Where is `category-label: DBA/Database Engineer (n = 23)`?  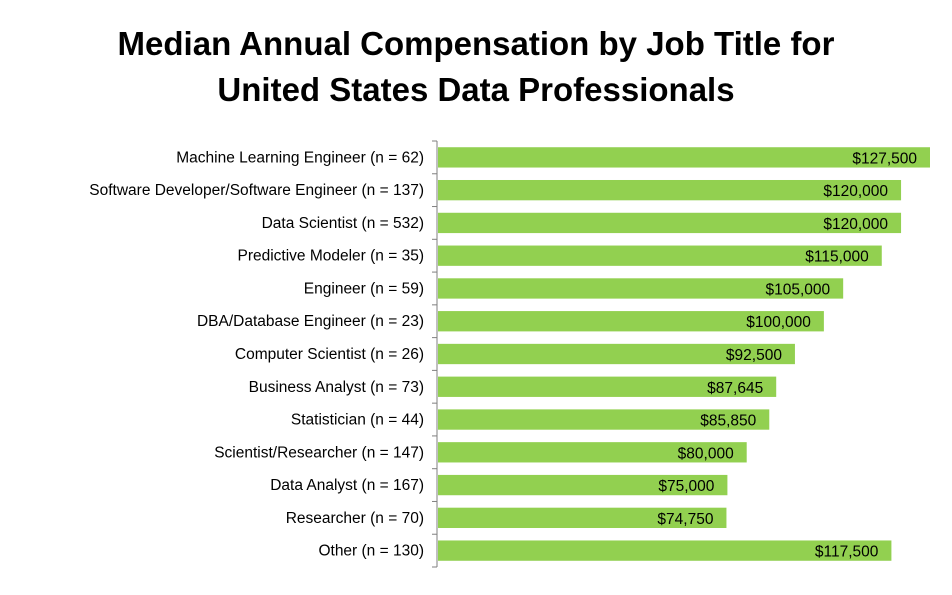
category-label: DBA/Database Engineer (n = 23) is located at coordinates (310, 321).